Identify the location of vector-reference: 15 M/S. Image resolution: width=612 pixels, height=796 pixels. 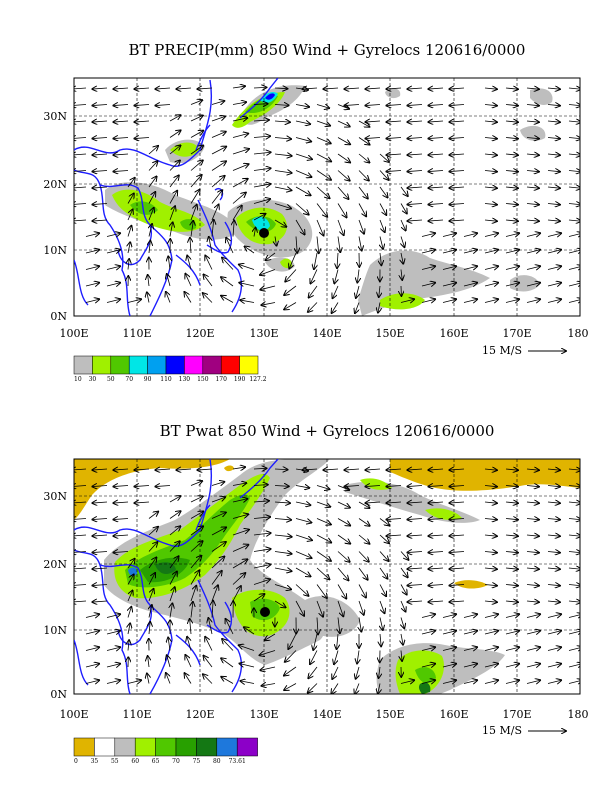
(524, 730).